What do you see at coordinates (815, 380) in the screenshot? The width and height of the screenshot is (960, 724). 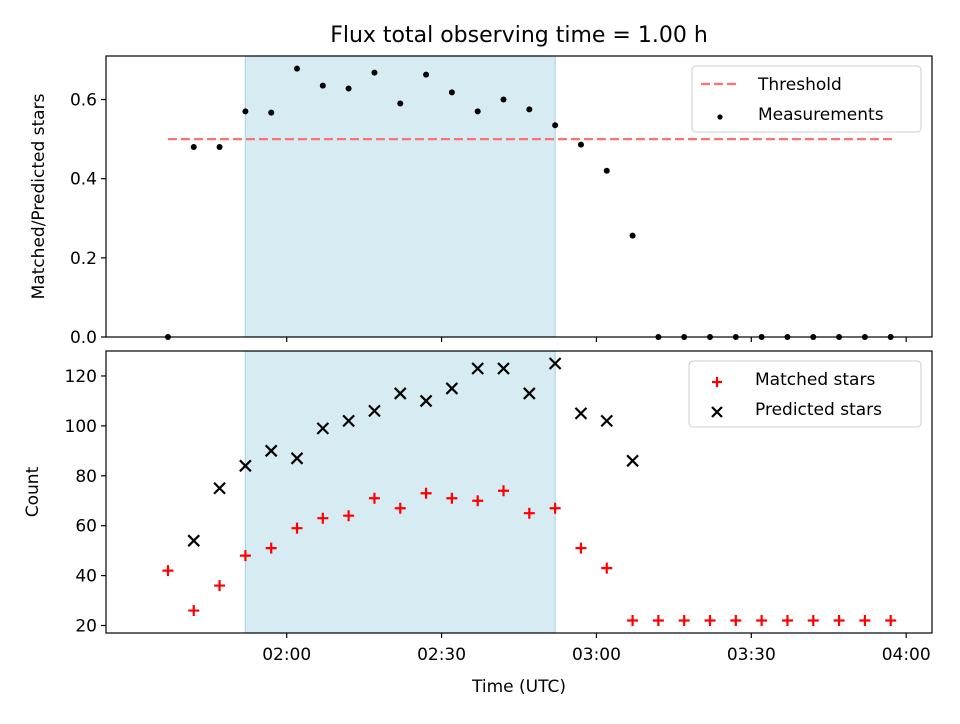 I see `legend-label: Matched stars` at bounding box center [815, 380].